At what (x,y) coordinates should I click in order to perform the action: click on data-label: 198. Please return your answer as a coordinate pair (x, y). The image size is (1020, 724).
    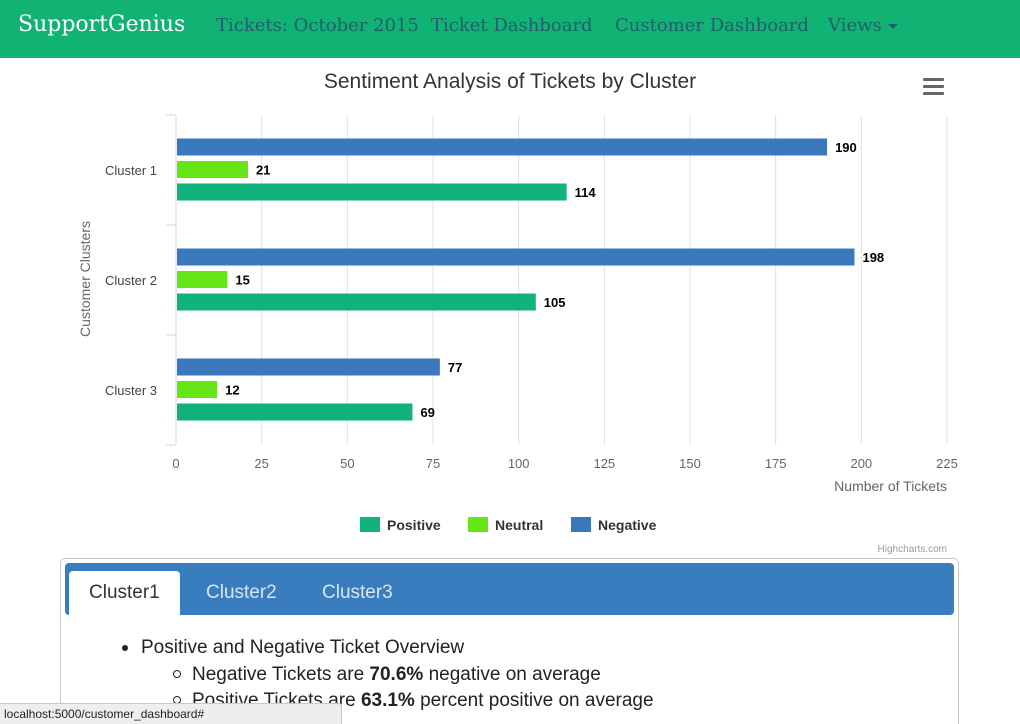
    Looking at the image, I should click on (873, 257).